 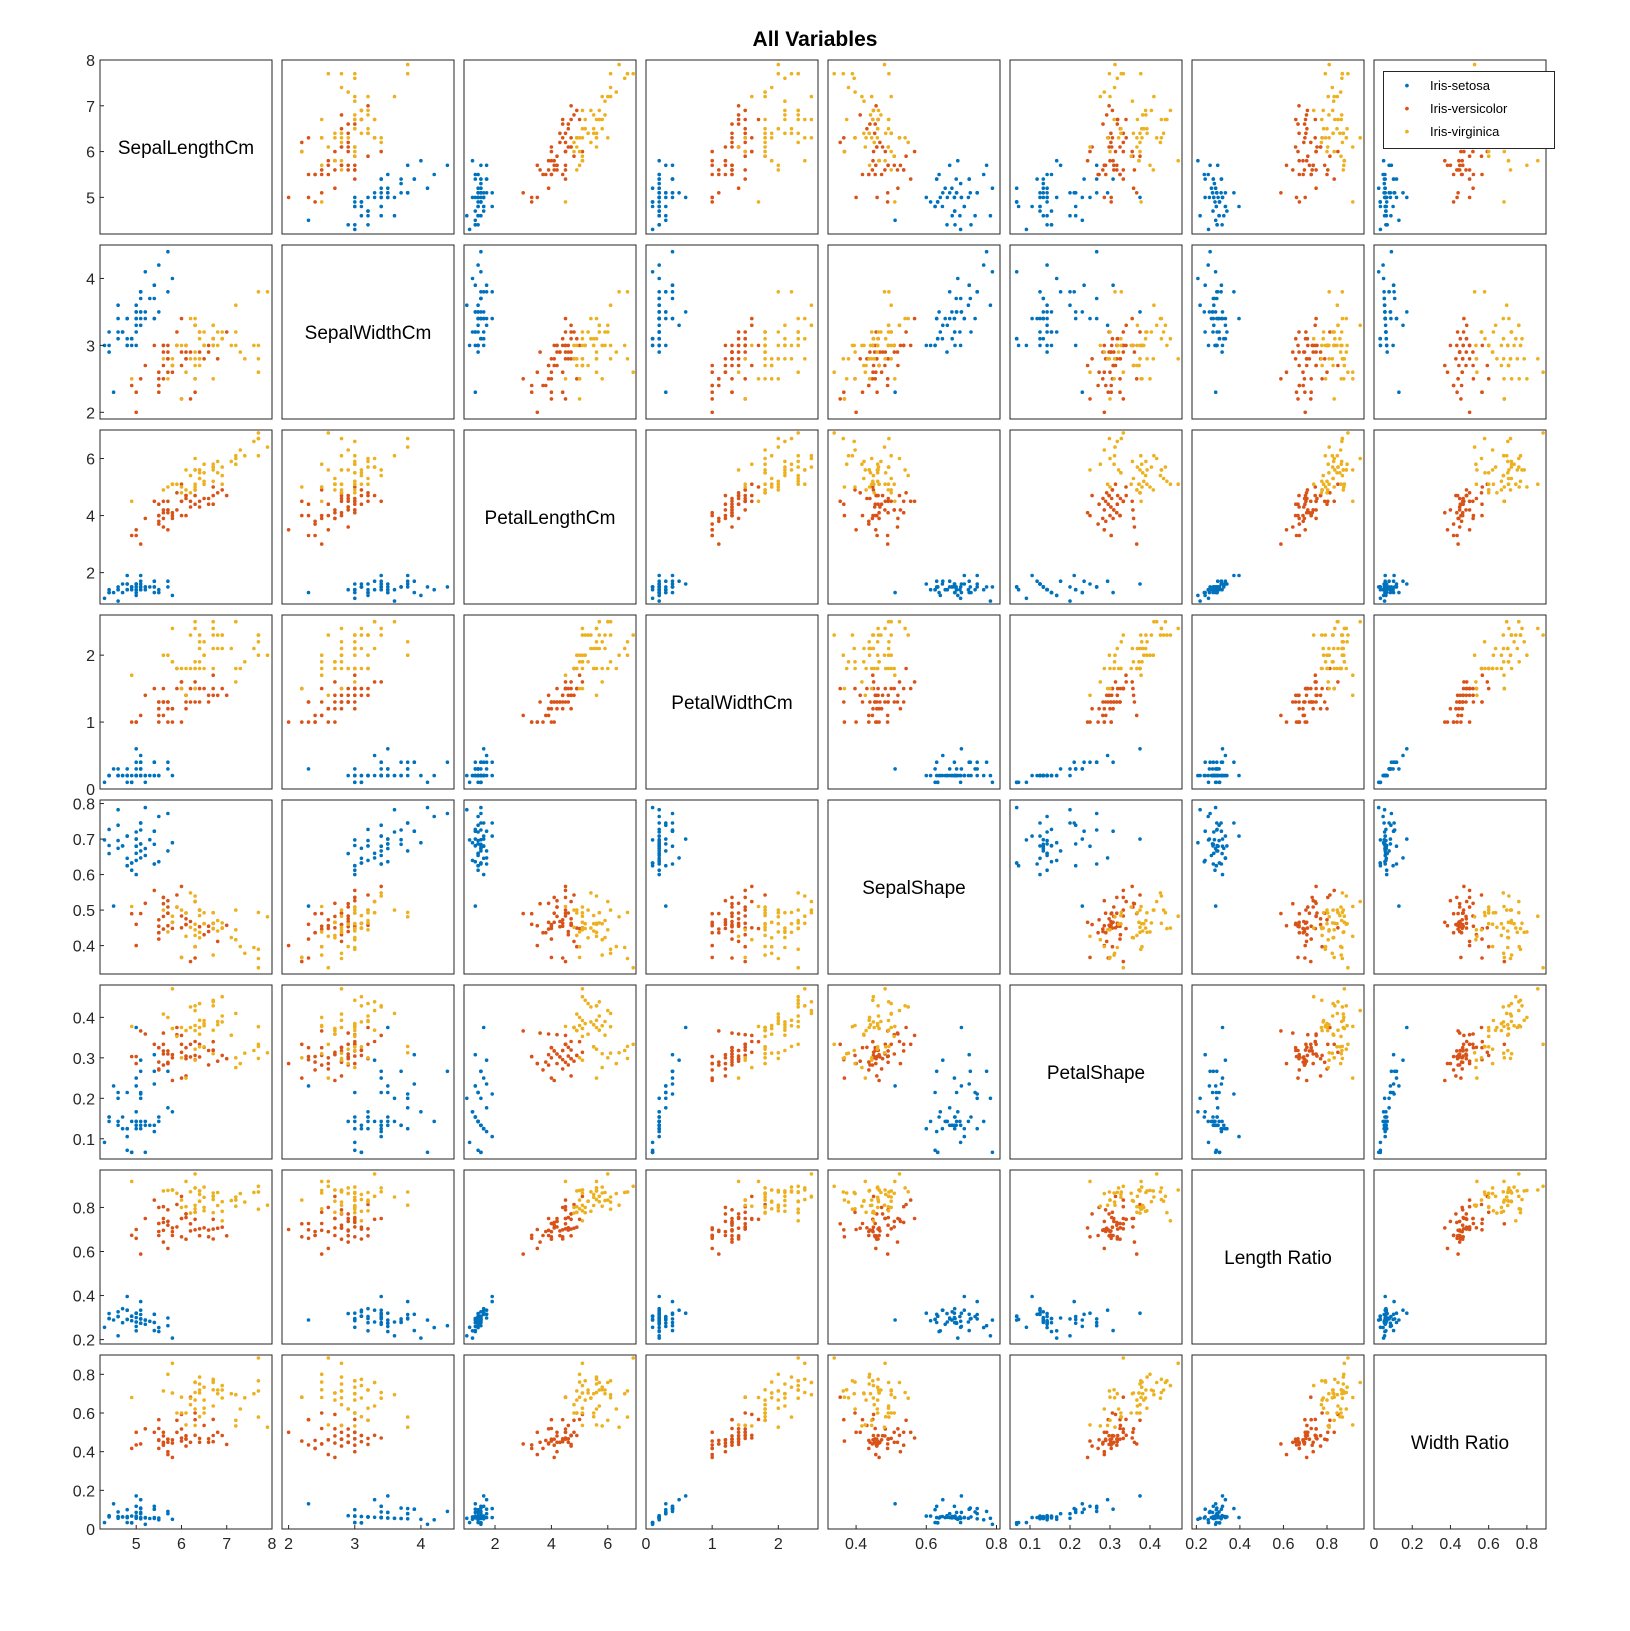 I want to click on subplot-4-4: SepalShape, so click(x=914, y=887).